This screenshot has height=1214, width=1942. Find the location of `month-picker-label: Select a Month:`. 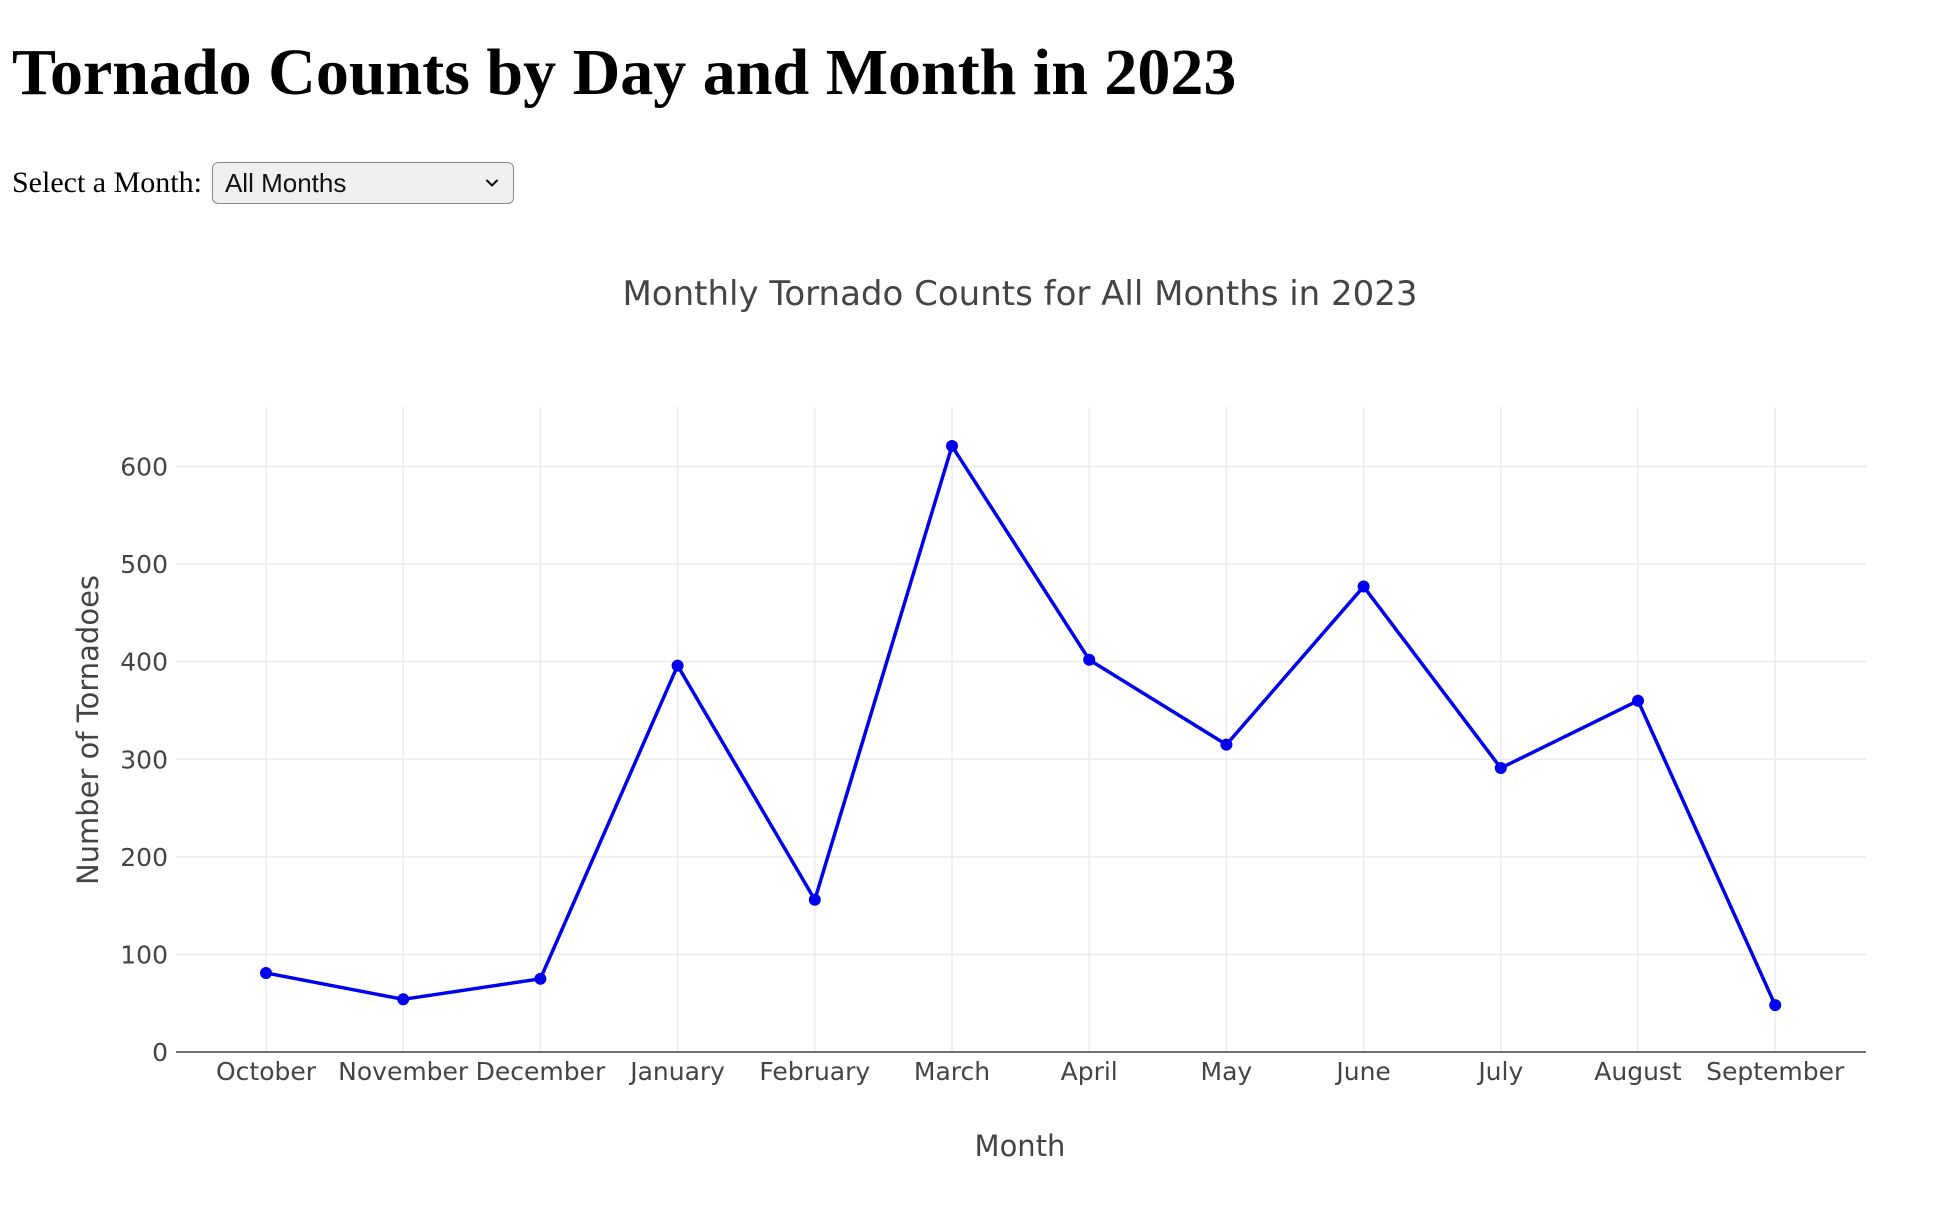

month-picker-label: Select a Month: is located at coordinates (107, 182).